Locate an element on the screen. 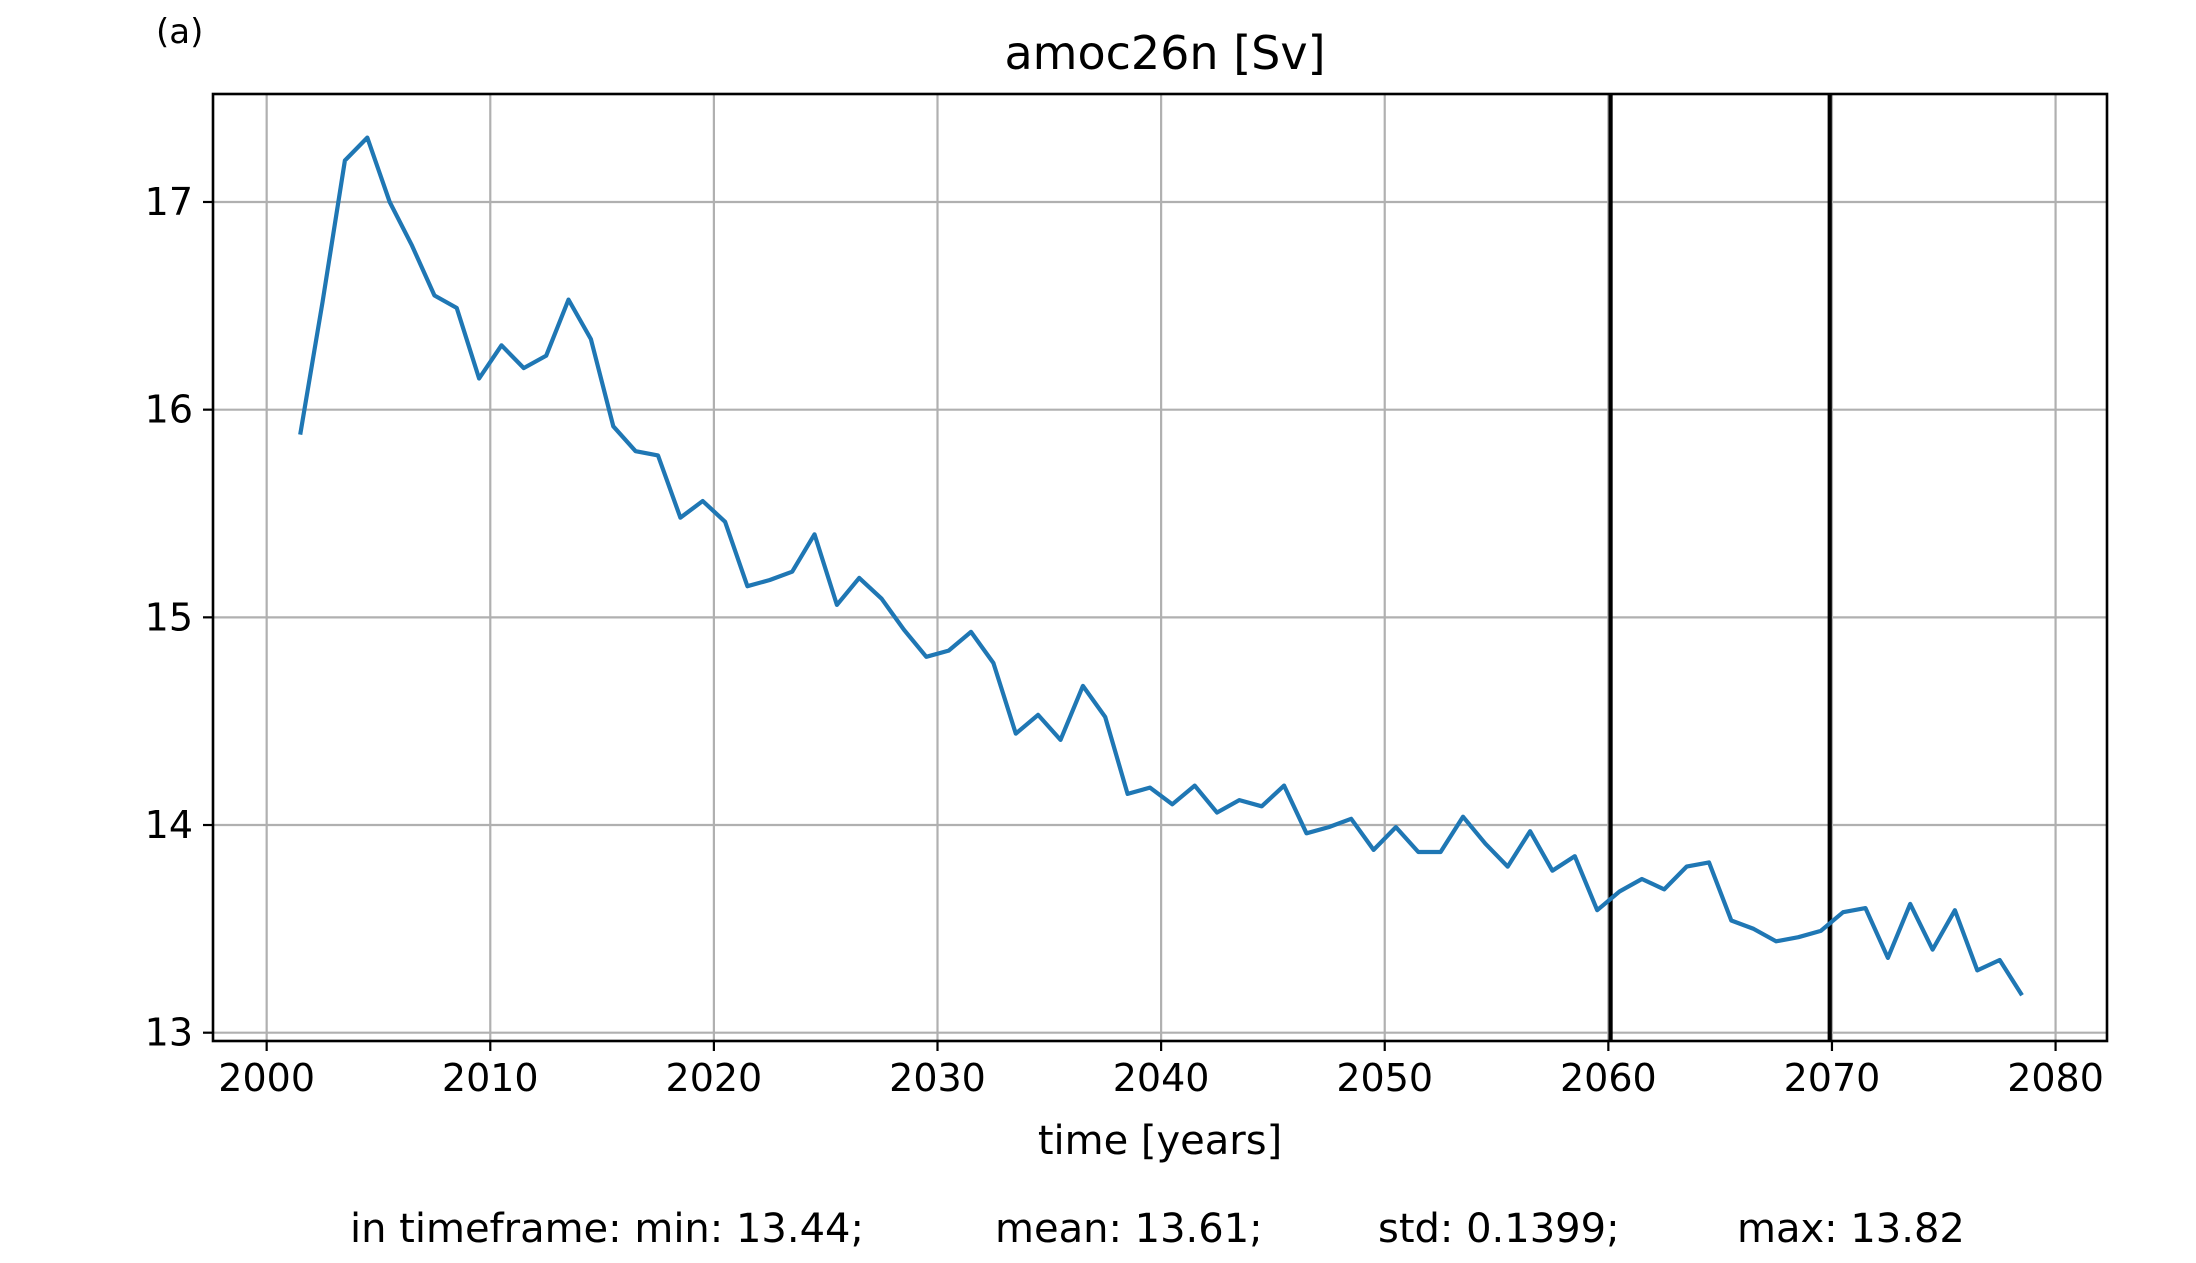 This screenshot has height=1263, width=2196. y-tick-label: 17 is located at coordinates (169, 202).